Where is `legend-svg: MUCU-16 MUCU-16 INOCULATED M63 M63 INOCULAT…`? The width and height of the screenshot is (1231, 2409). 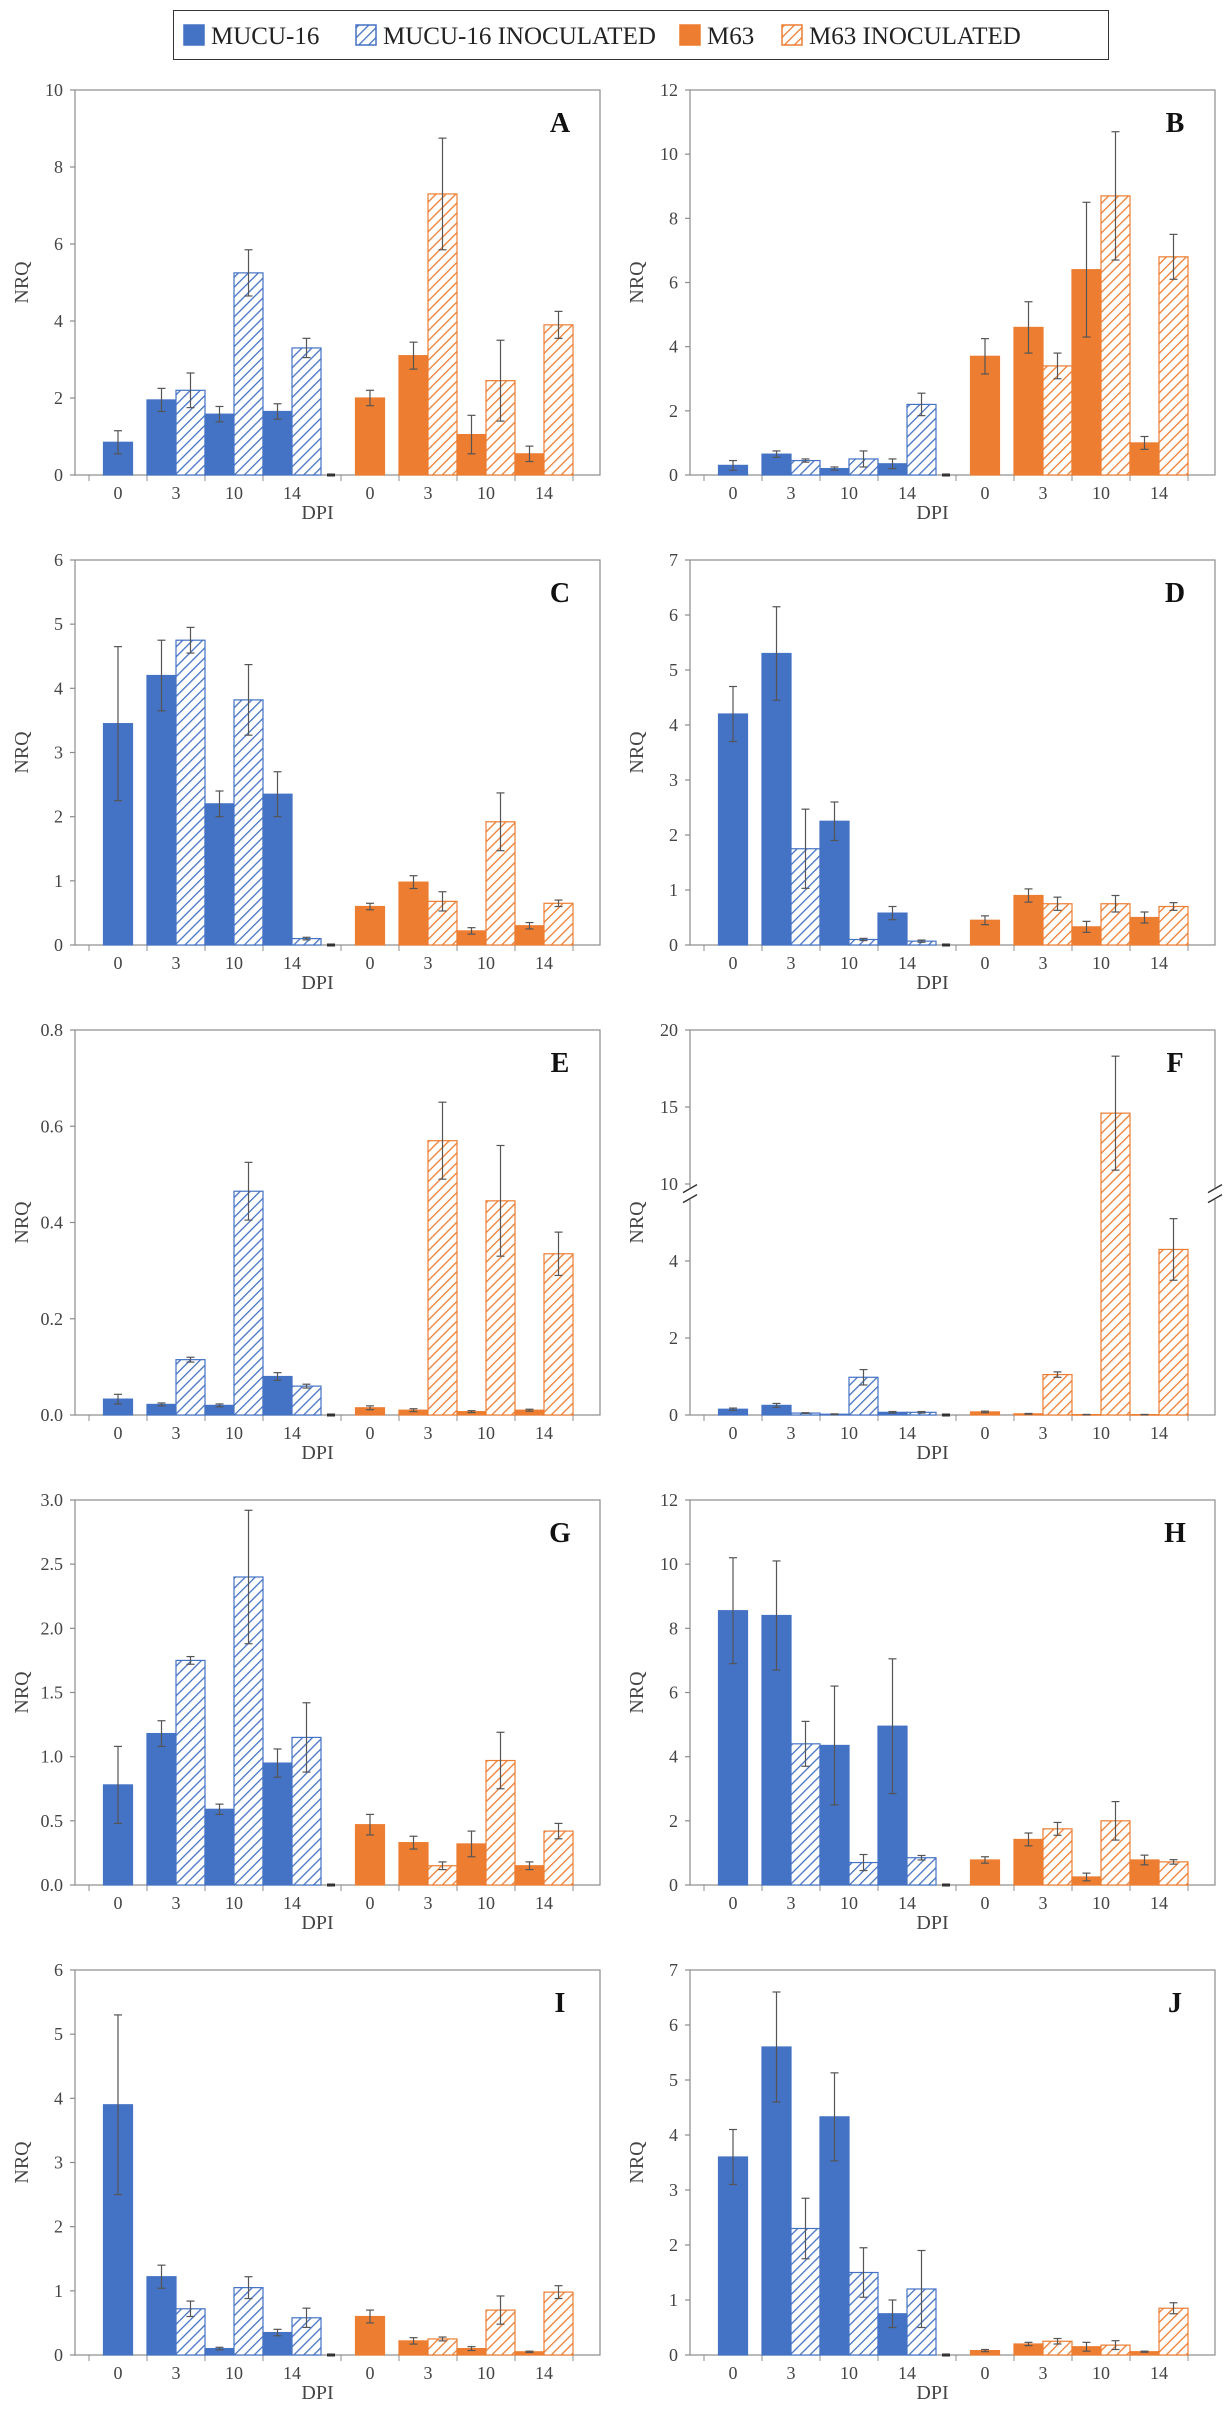
legend-svg: MUCU-16 MUCU-16 INOCULATED M63 M63 INOCULAT… is located at coordinates (602, 36).